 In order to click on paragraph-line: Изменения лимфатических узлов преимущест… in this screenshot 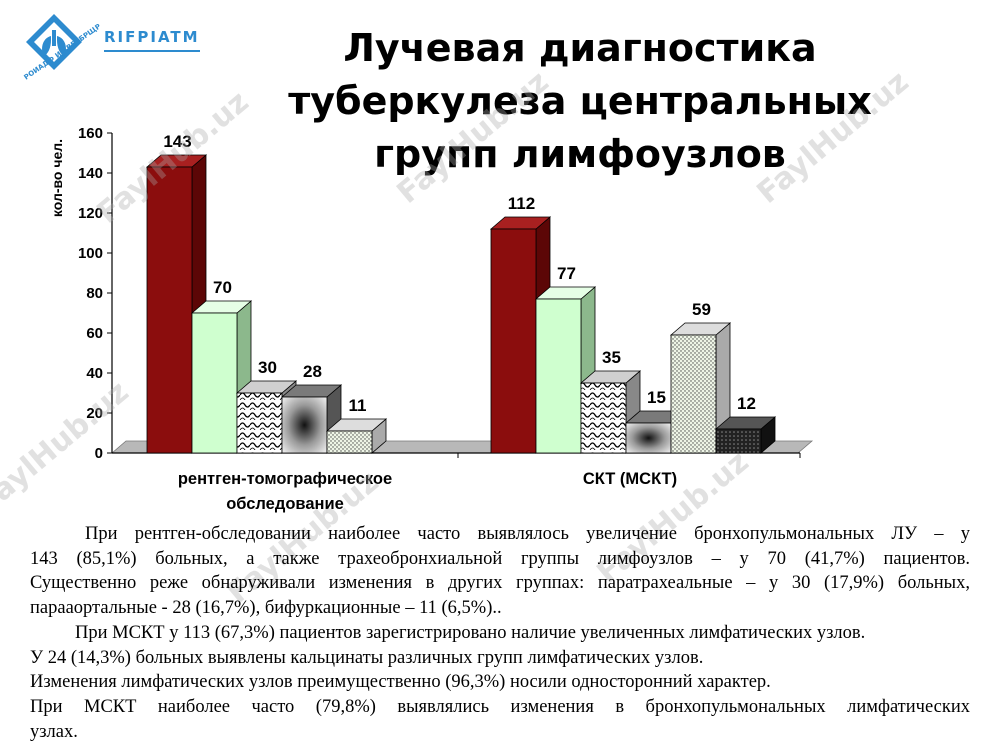, I will do `click(400, 682)`.